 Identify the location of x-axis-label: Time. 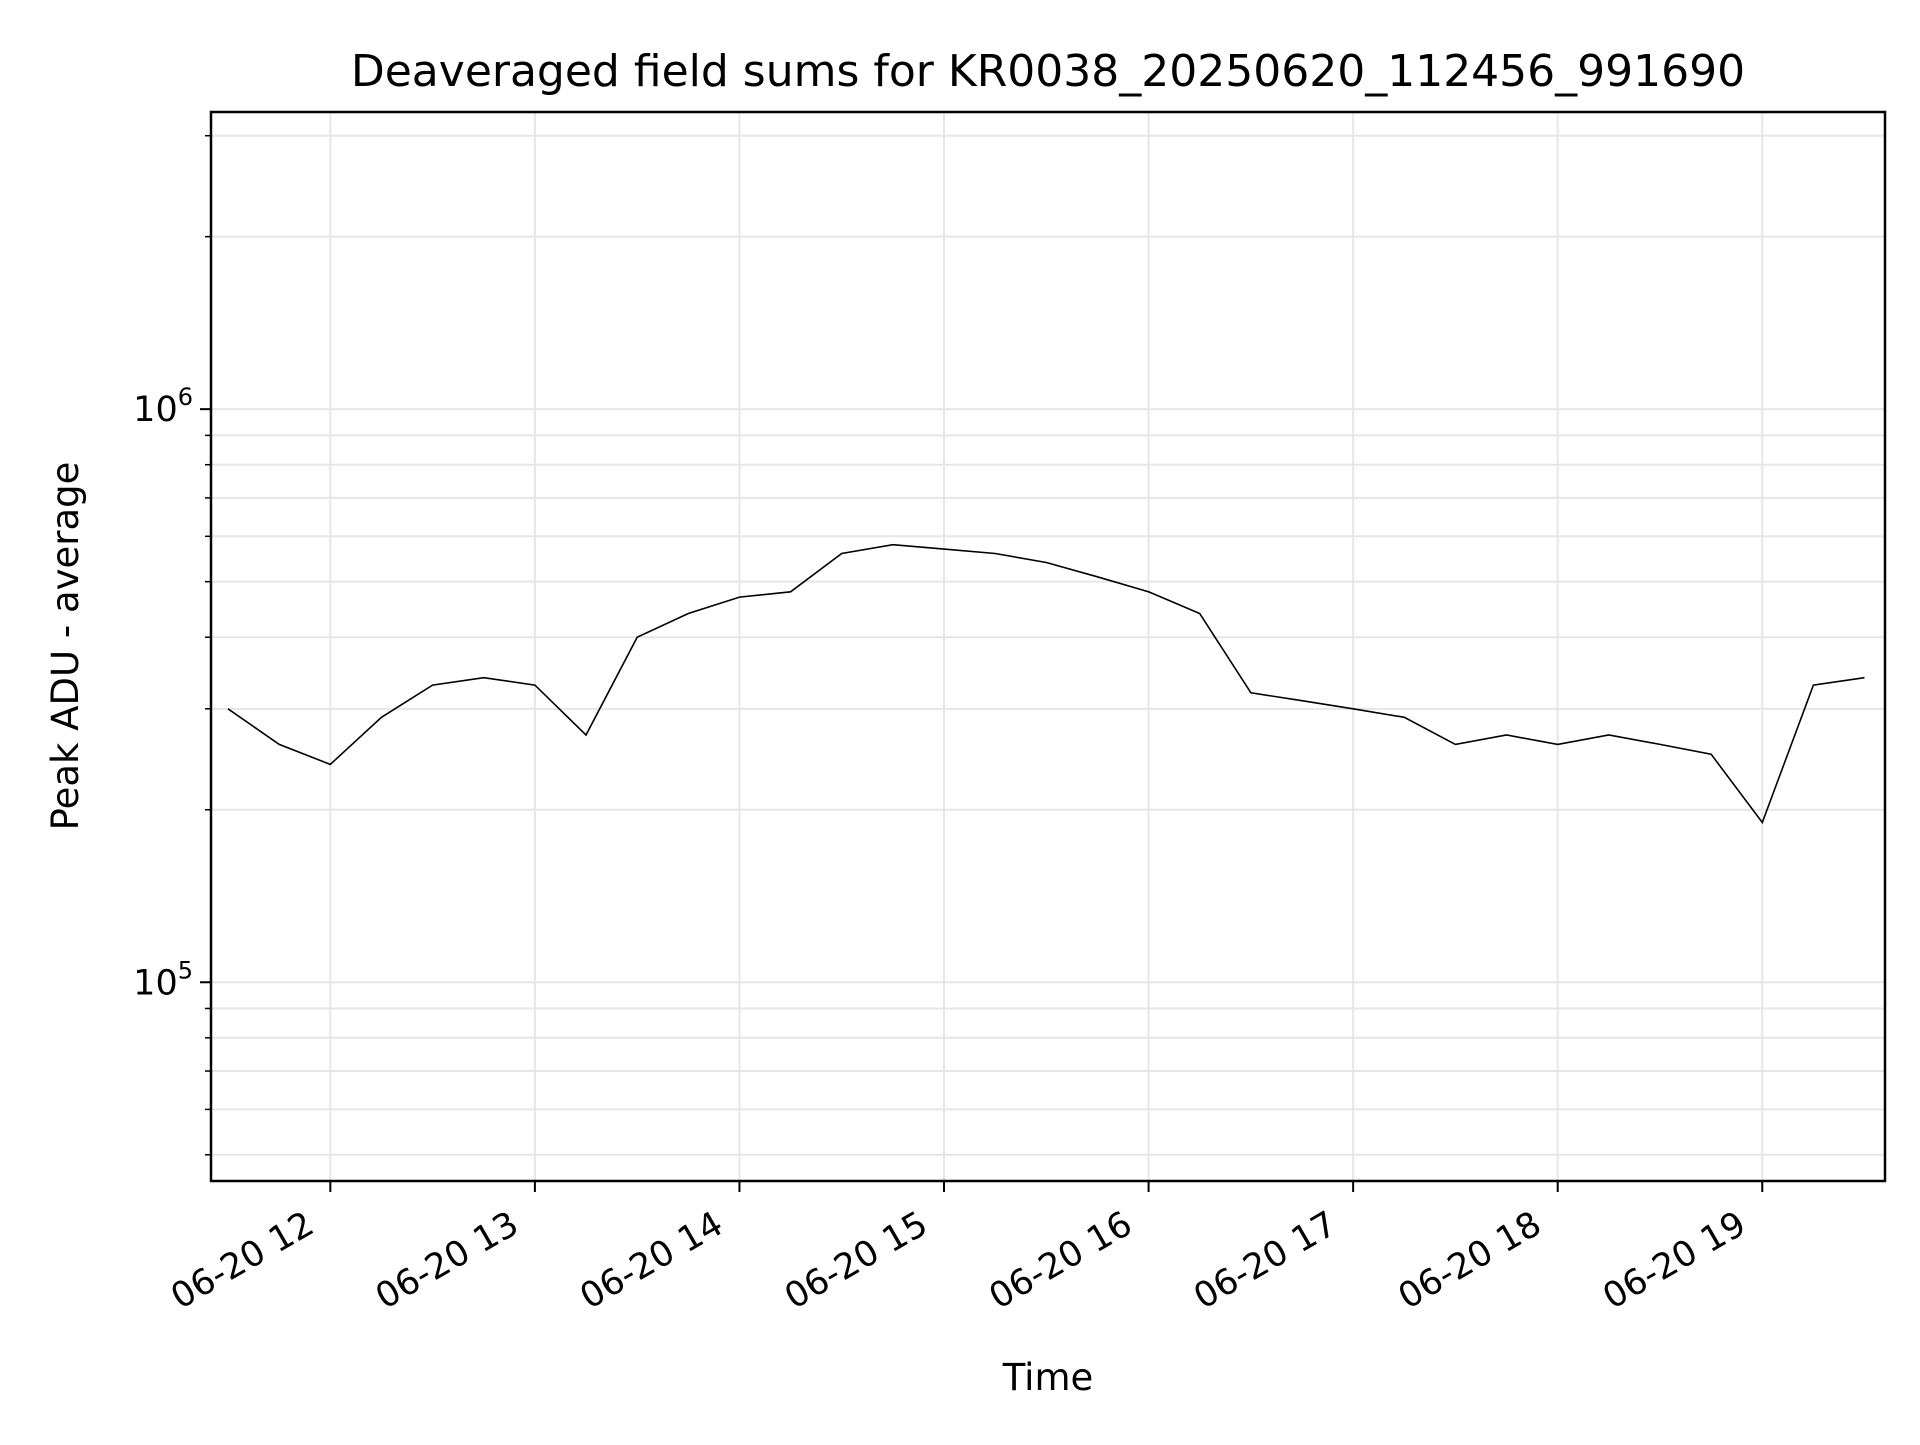
(1048, 1377).